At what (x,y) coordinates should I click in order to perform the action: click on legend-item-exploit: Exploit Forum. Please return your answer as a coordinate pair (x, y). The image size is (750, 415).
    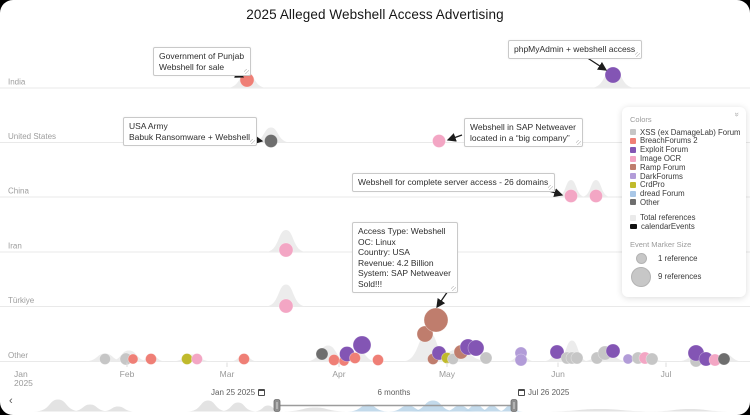
    Looking at the image, I should click on (685, 150).